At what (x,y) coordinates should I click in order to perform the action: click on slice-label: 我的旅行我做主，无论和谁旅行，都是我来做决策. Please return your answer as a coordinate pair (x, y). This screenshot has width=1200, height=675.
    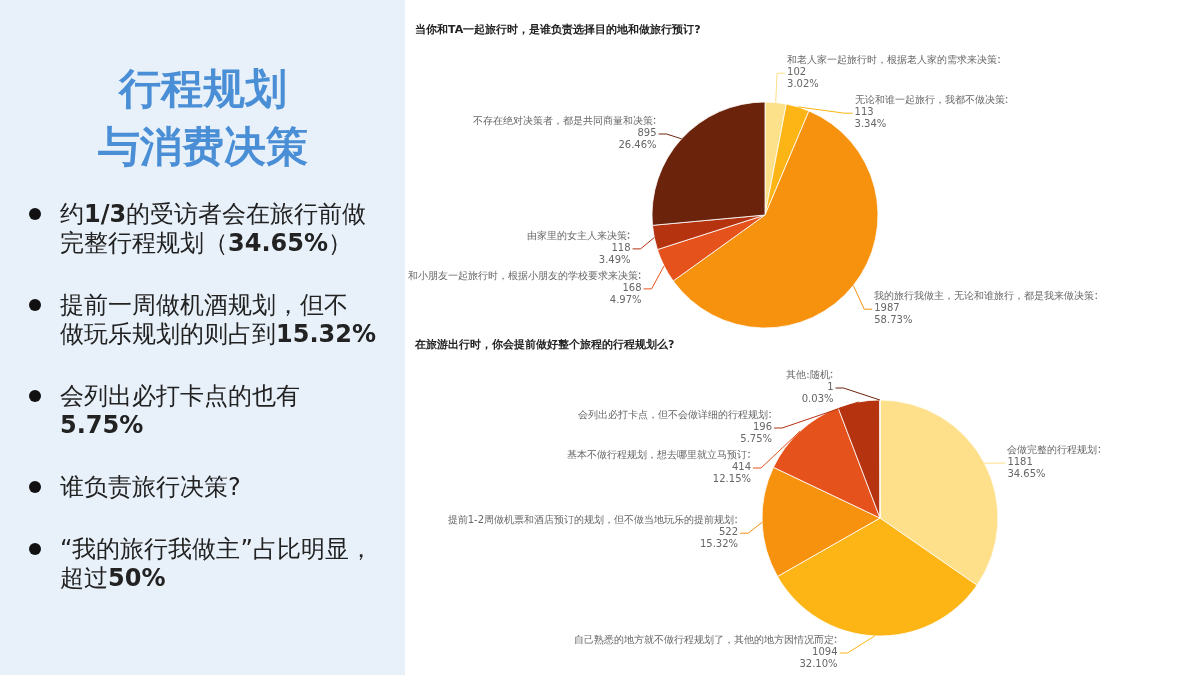
    Looking at the image, I should click on (984, 296).